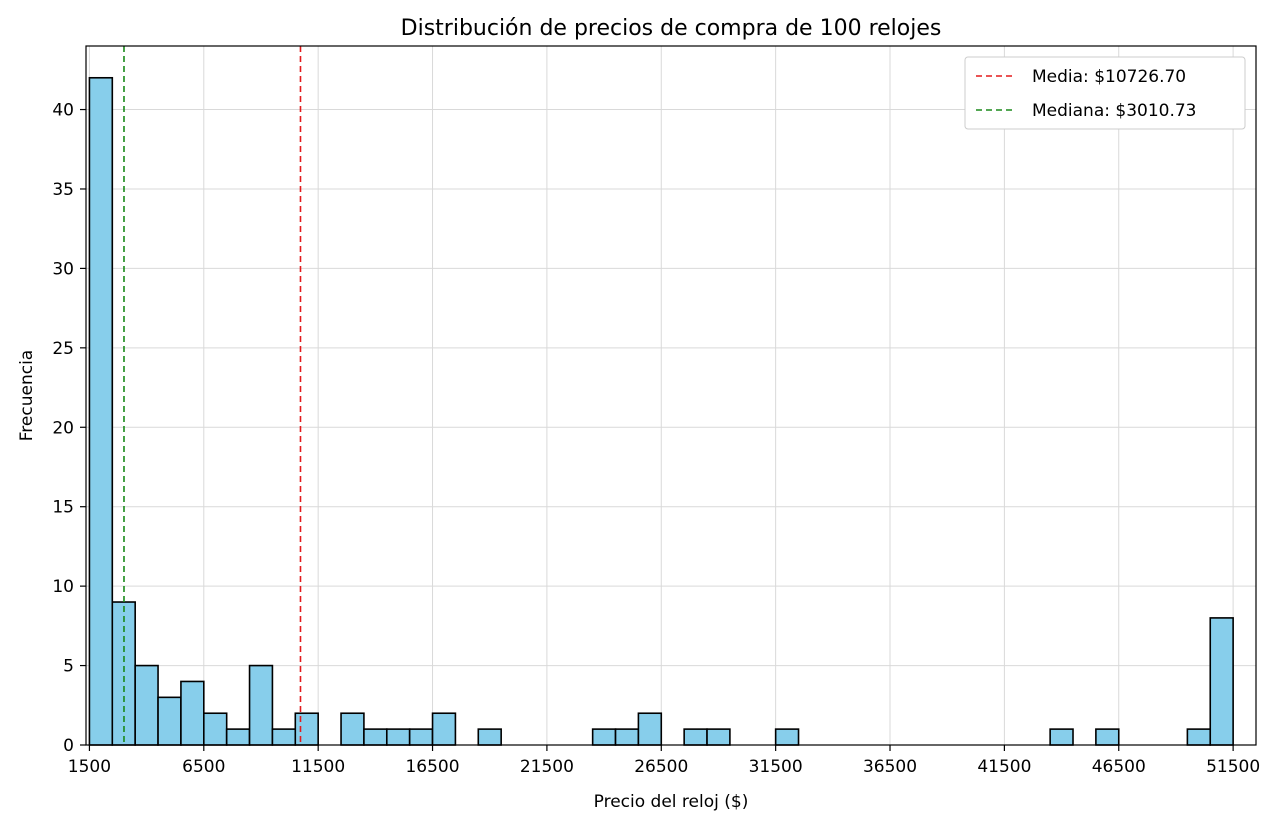 The image size is (1280, 825). Describe the element at coordinates (63, 428) in the screenshot. I see `y-tick-label: 20` at that location.